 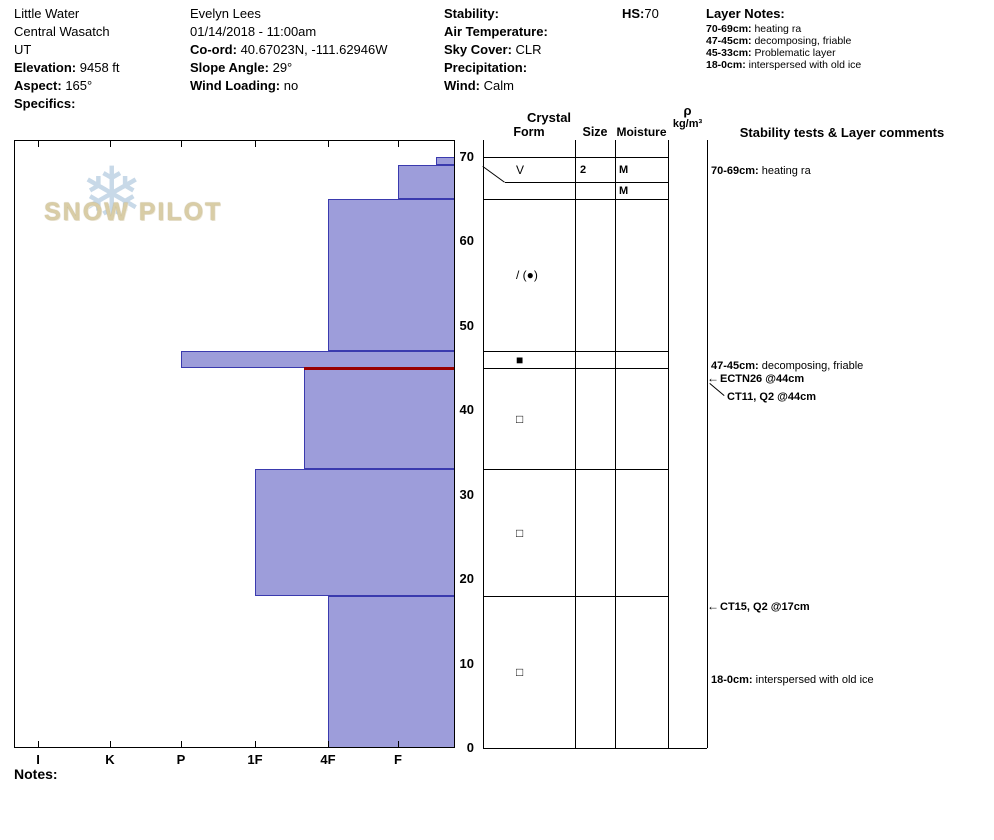 What do you see at coordinates (466, 410) in the screenshot?
I see `depth-tick-label: 40` at bounding box center [466, 410].